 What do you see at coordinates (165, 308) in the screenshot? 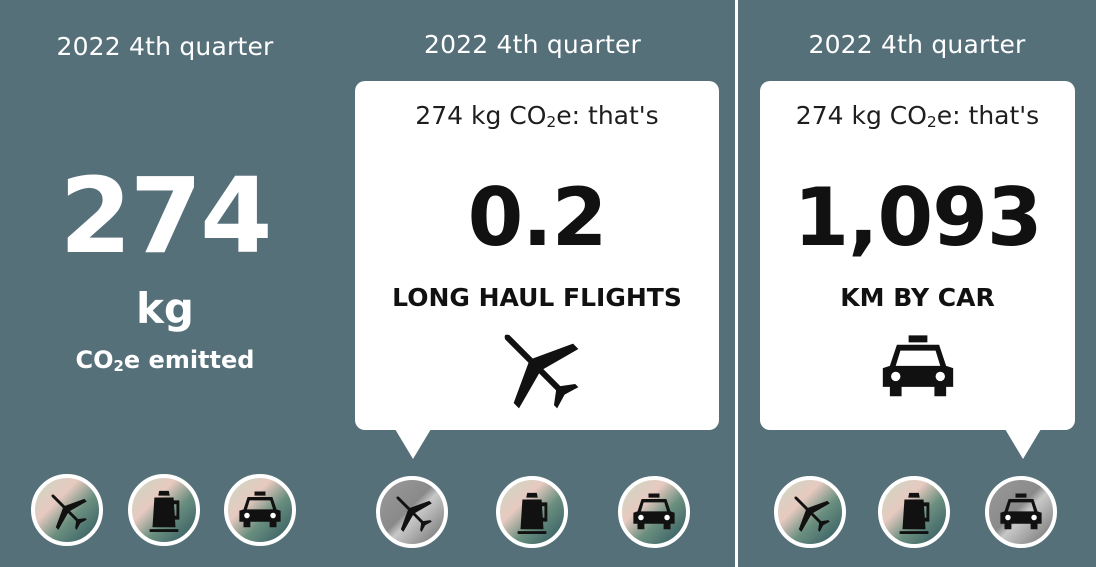
I see `co2-unit: kg` at bounding box center [165, 308].